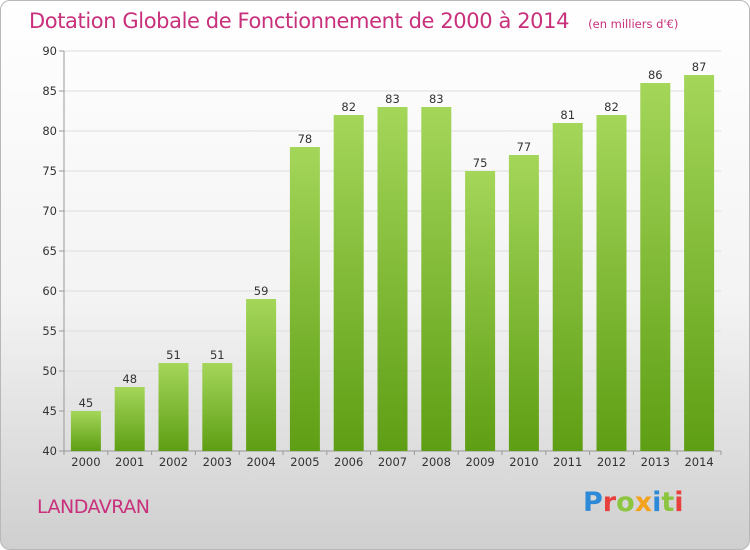 The image size is (750, 550). Describe the element at coordinates (49, 51) in the screenshot. I see `y-tick-label: 90` at that location.